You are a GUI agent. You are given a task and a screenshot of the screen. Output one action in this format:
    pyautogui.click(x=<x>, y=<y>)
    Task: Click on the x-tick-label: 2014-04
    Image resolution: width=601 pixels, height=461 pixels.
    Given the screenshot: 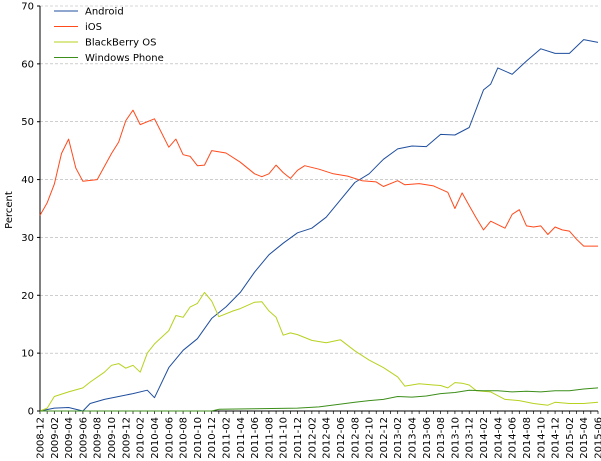 What is the action you would take?
    pyautogui.click(x=498, y=438)
    